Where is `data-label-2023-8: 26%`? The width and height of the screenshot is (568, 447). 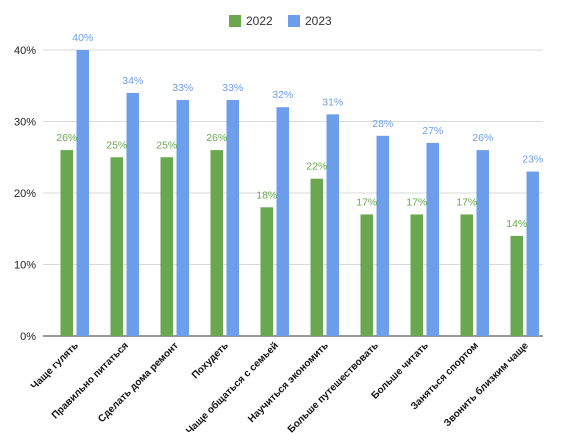
data-label-2023-8: 26% is located at coordinates (482, 138).